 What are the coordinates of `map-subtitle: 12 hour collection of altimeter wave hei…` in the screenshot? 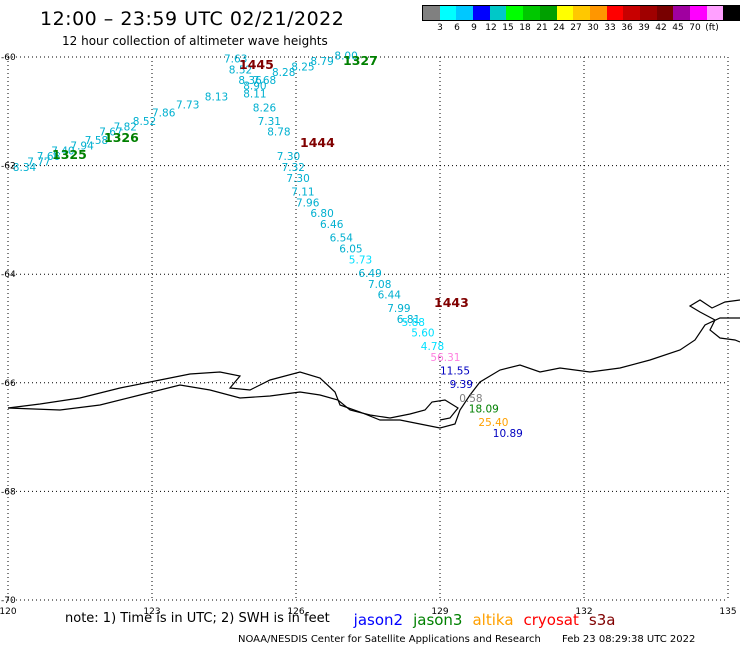 It's located at (195, 41).